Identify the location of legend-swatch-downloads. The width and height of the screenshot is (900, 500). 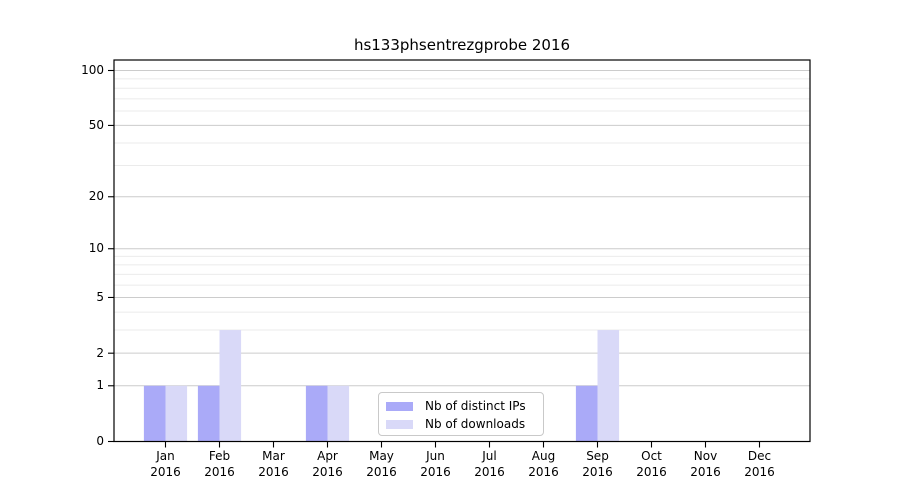
(399, 424).